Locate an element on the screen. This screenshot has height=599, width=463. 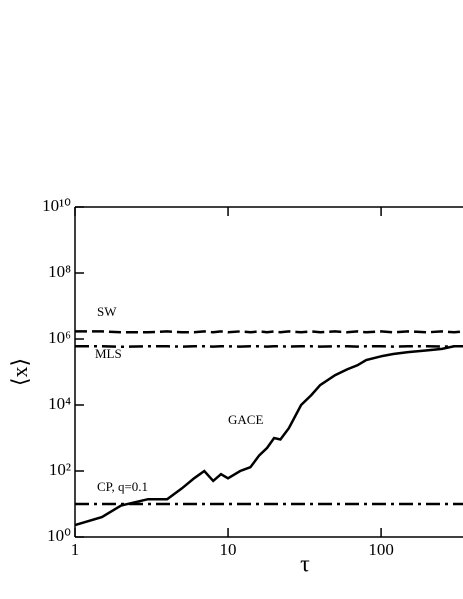
x-axis-label: τ is located at coordinates (305, 565).